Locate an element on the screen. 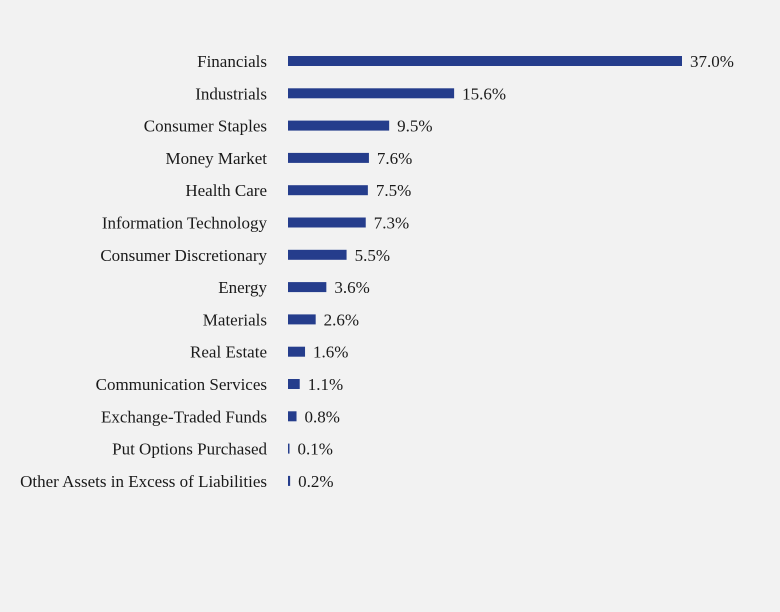  value-label: 5.5% is located at coordinates (372, 255).